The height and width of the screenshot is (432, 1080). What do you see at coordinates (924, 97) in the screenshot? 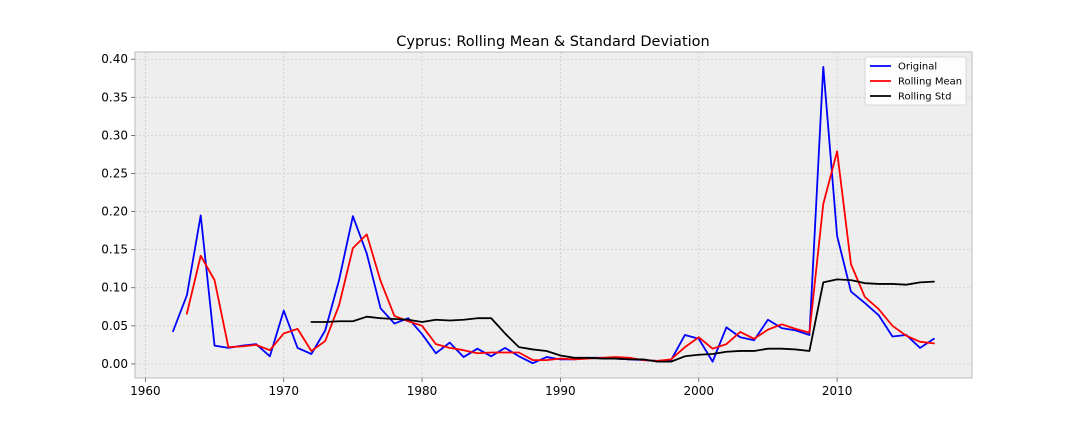
I see `legend-label-rolling-std: Rolling Std` at bounding box center [924, 97].